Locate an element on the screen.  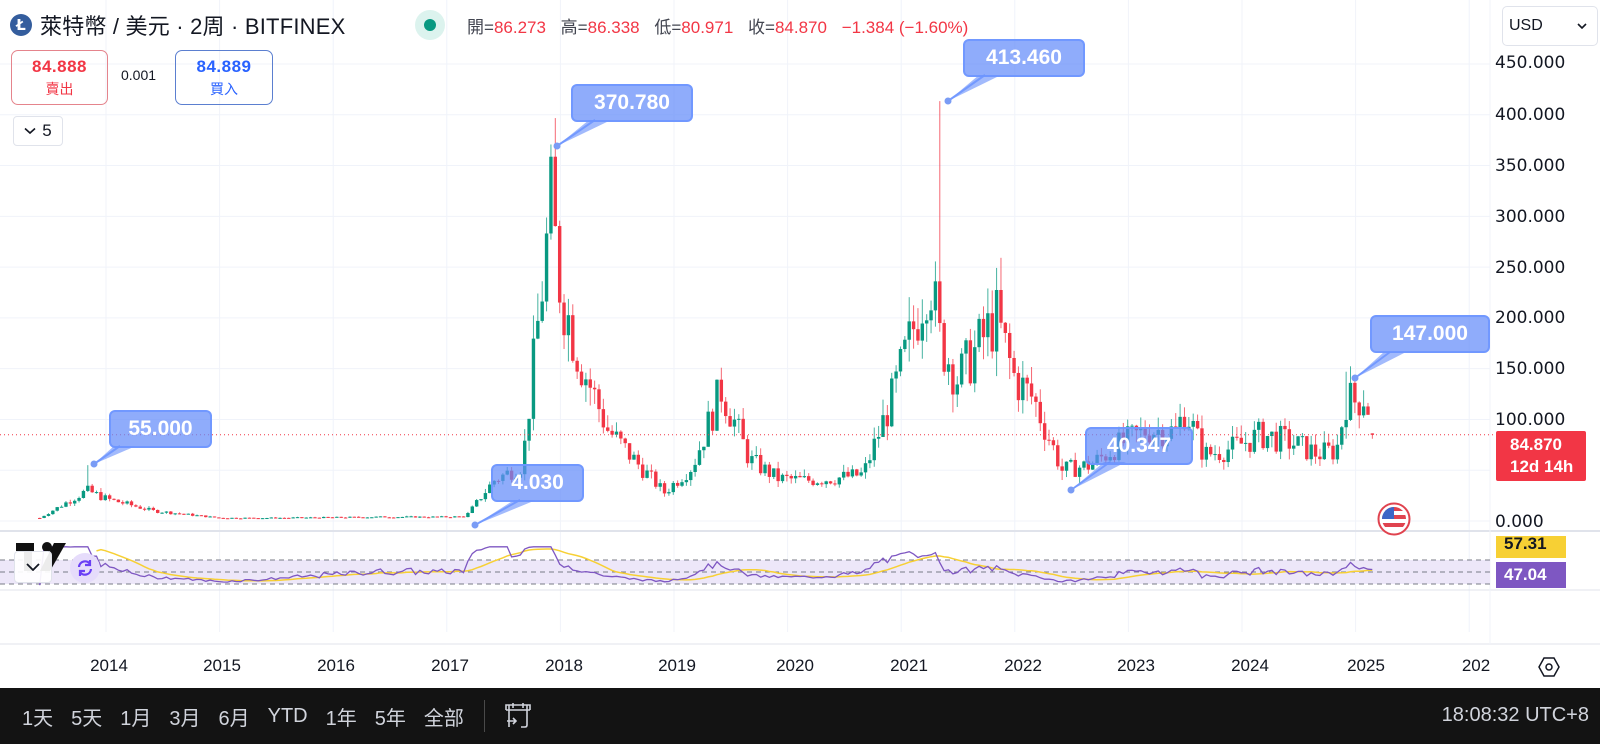
year-tick: 2025 is located at coordinates (1366, 665).